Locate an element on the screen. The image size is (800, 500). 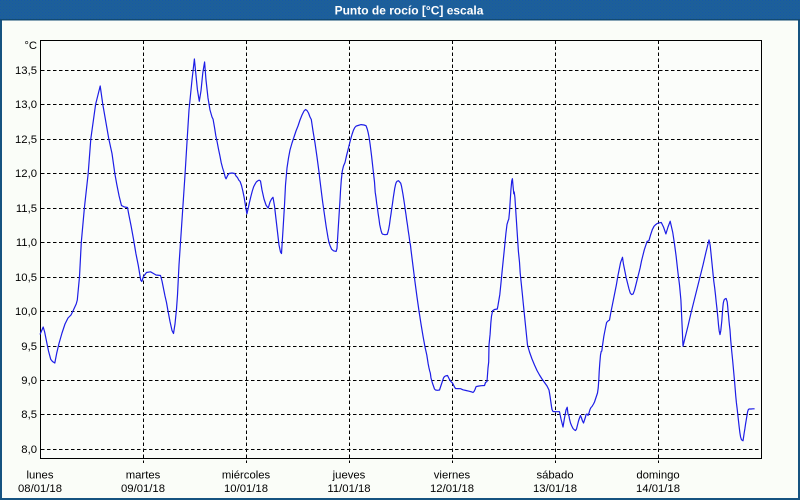
svg-text: 10,5 is located at coordinates (26, 278).